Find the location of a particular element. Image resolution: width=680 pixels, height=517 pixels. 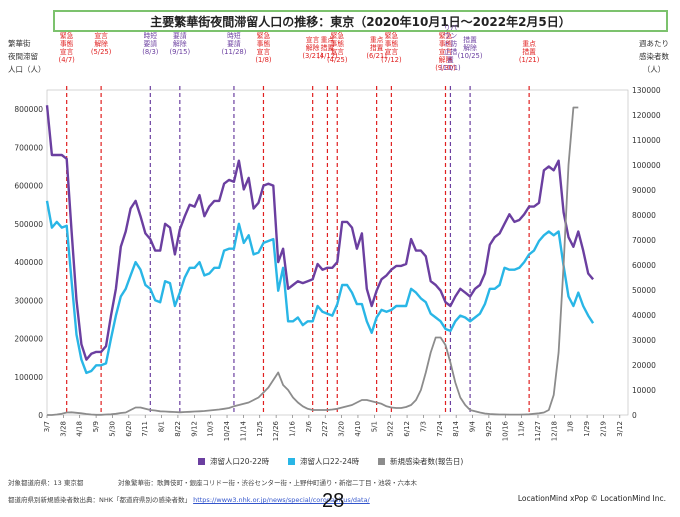

x-tick-label: 10/16 is located at coordinates (505, 430).